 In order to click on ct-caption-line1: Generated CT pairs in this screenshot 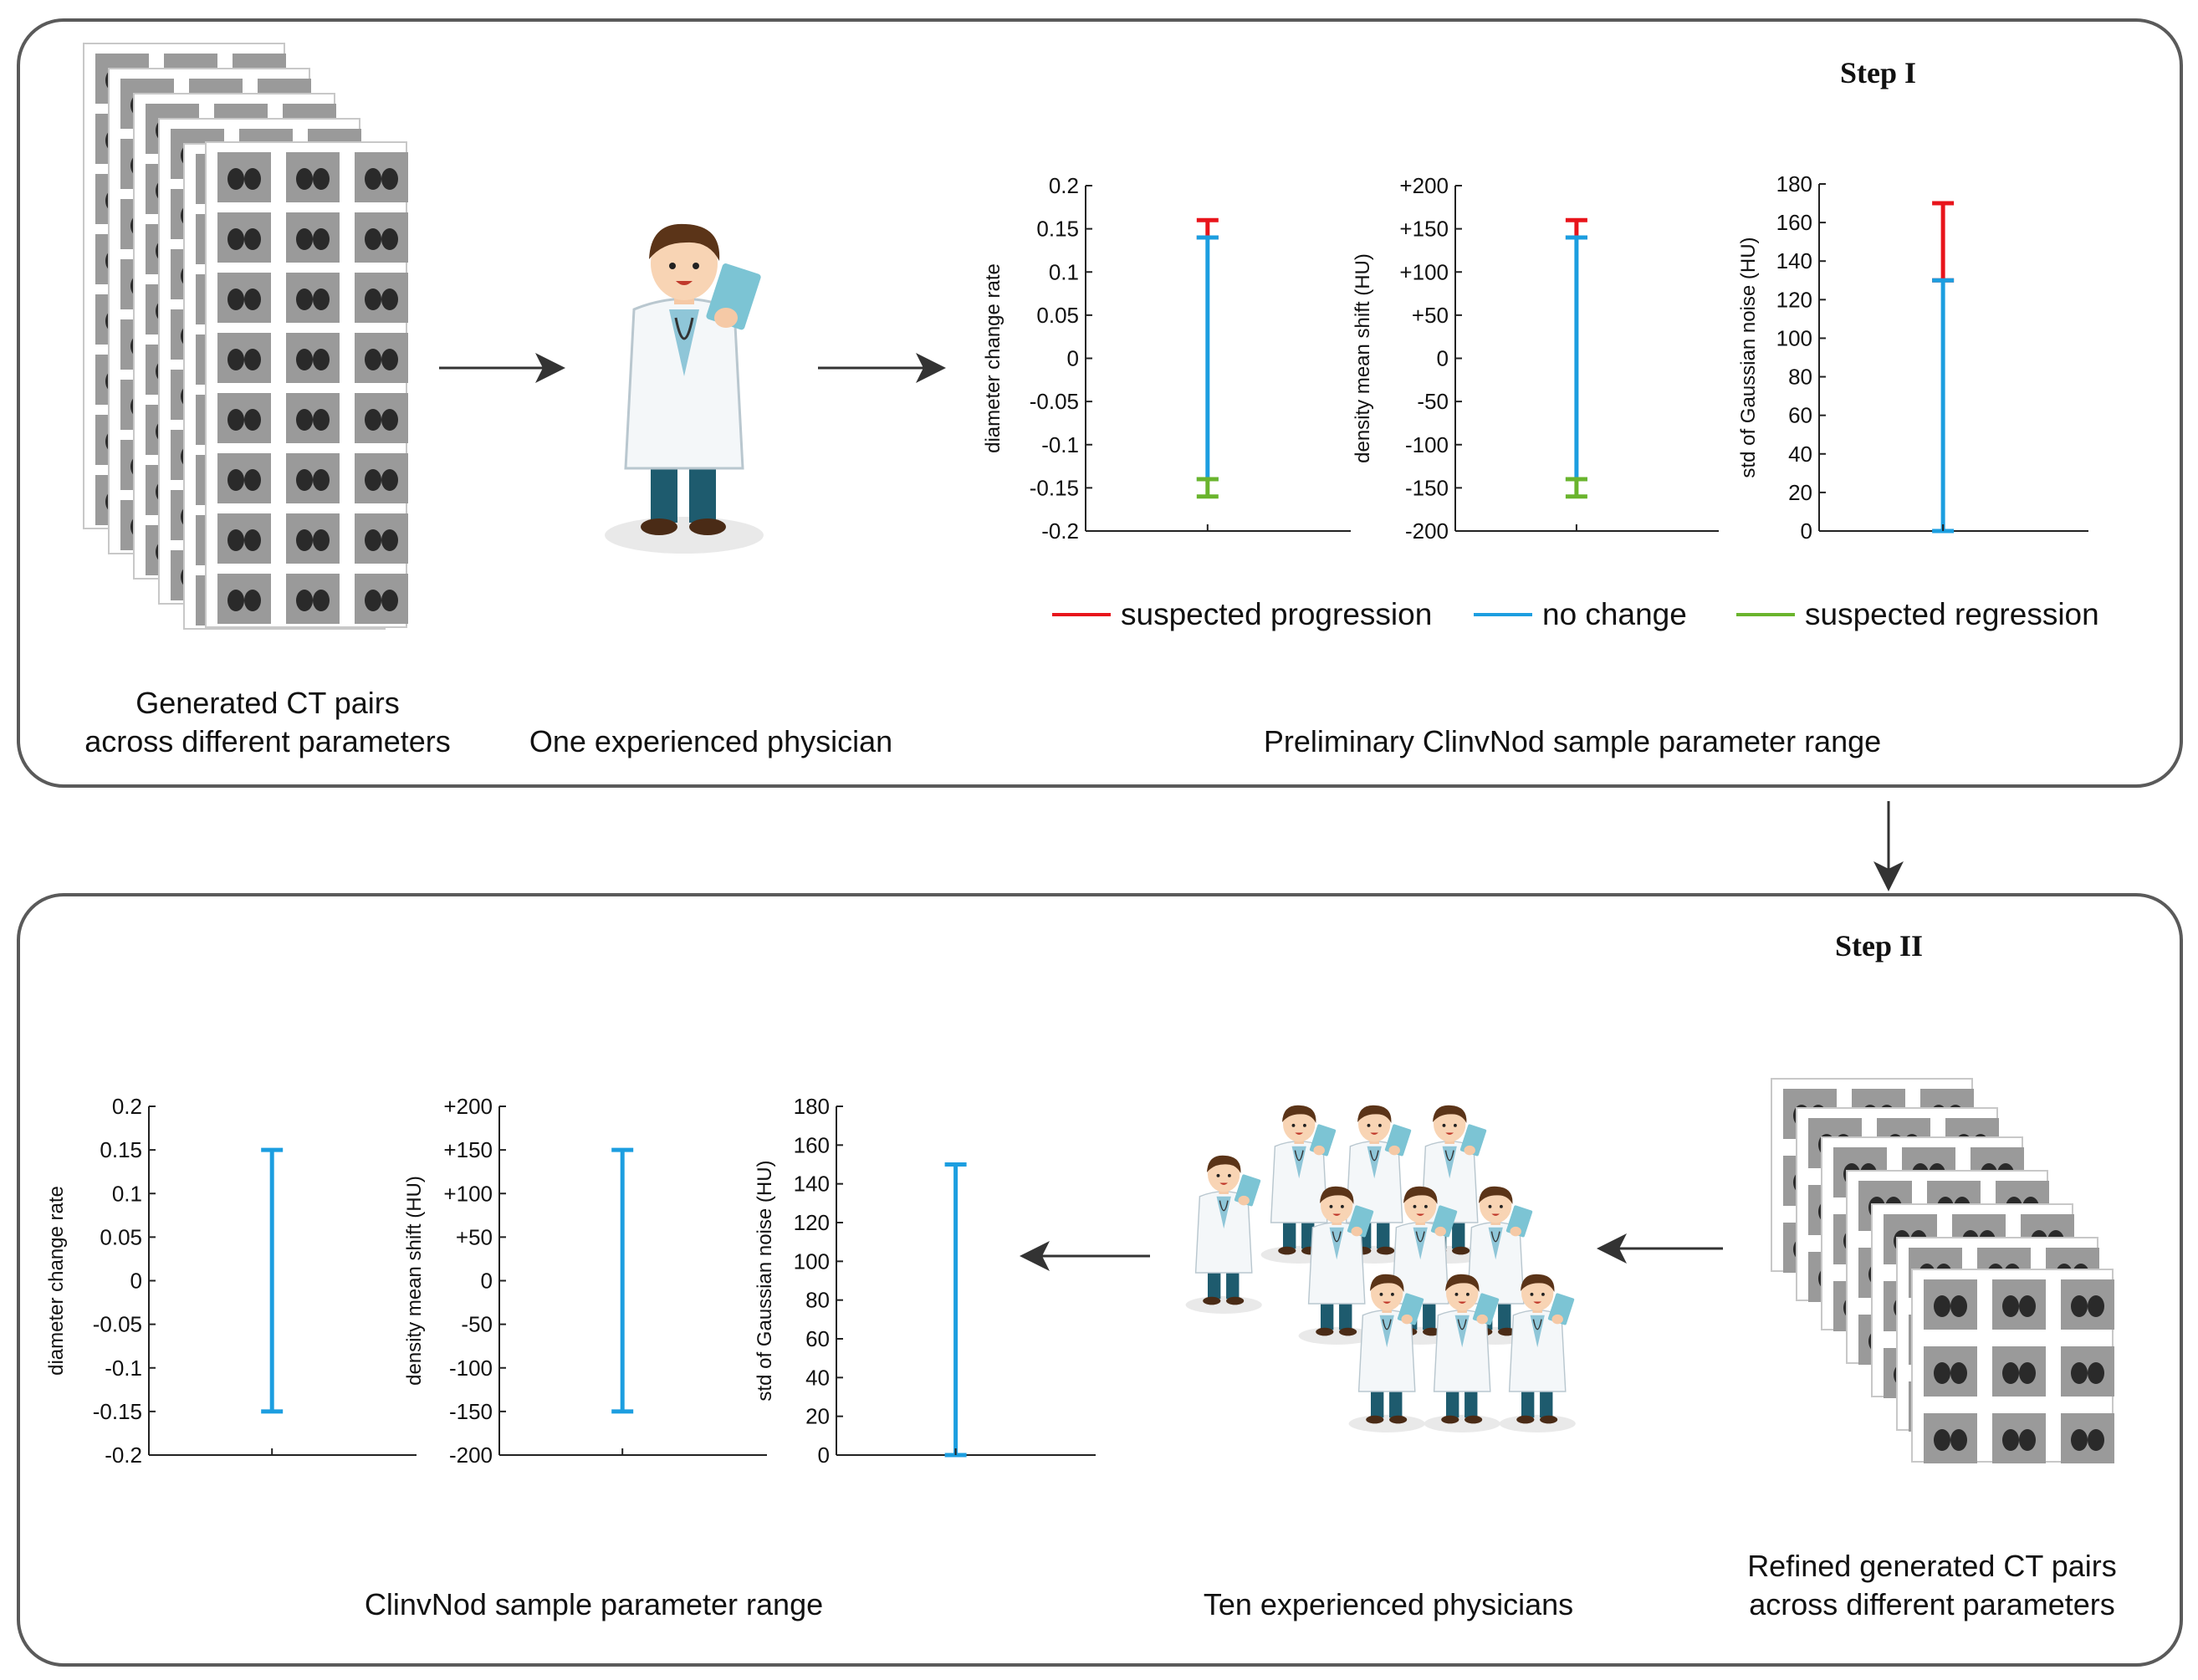, I will do `click(267, 703)`.